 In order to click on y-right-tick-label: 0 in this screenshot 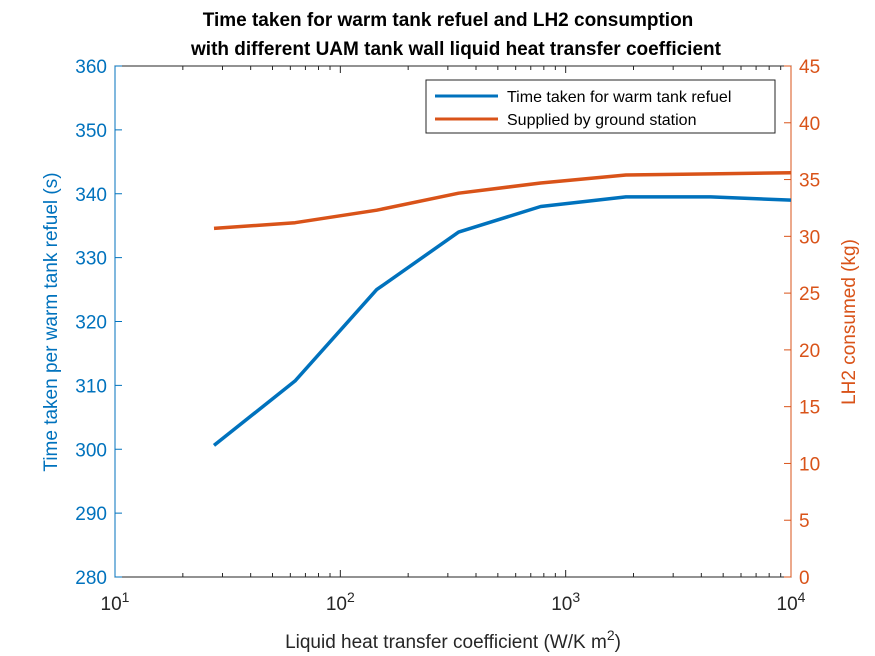, I will do `click(804, 578)`.